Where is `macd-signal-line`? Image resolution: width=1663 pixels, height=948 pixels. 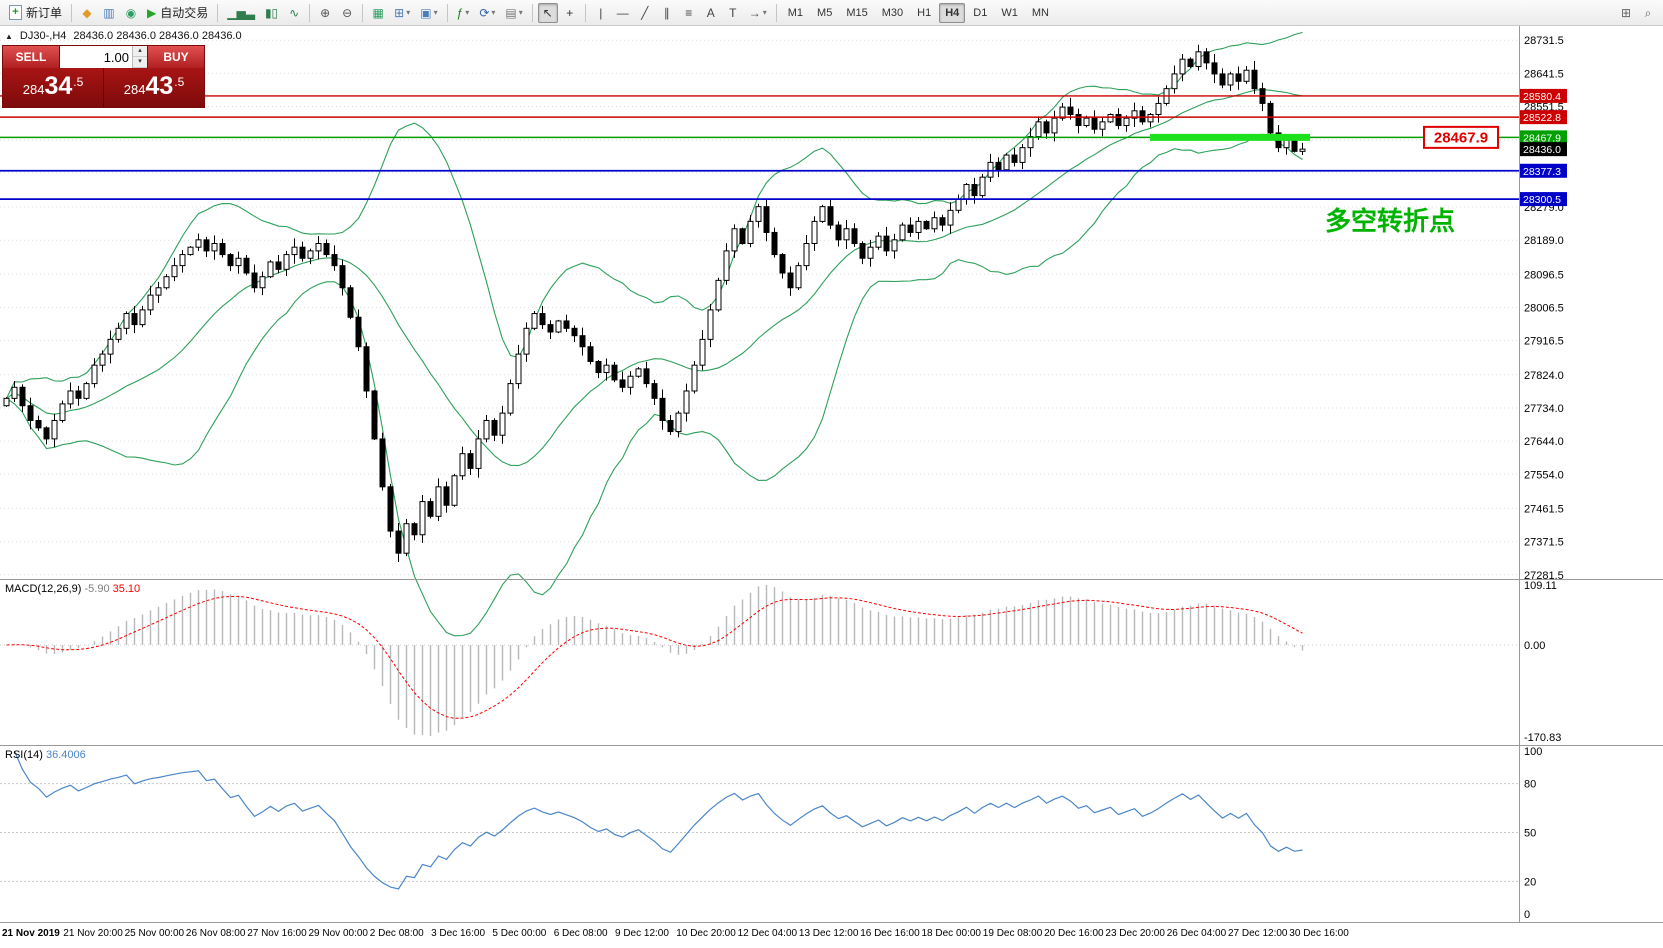
macd-signal-line is located at coordinates (654, 657).